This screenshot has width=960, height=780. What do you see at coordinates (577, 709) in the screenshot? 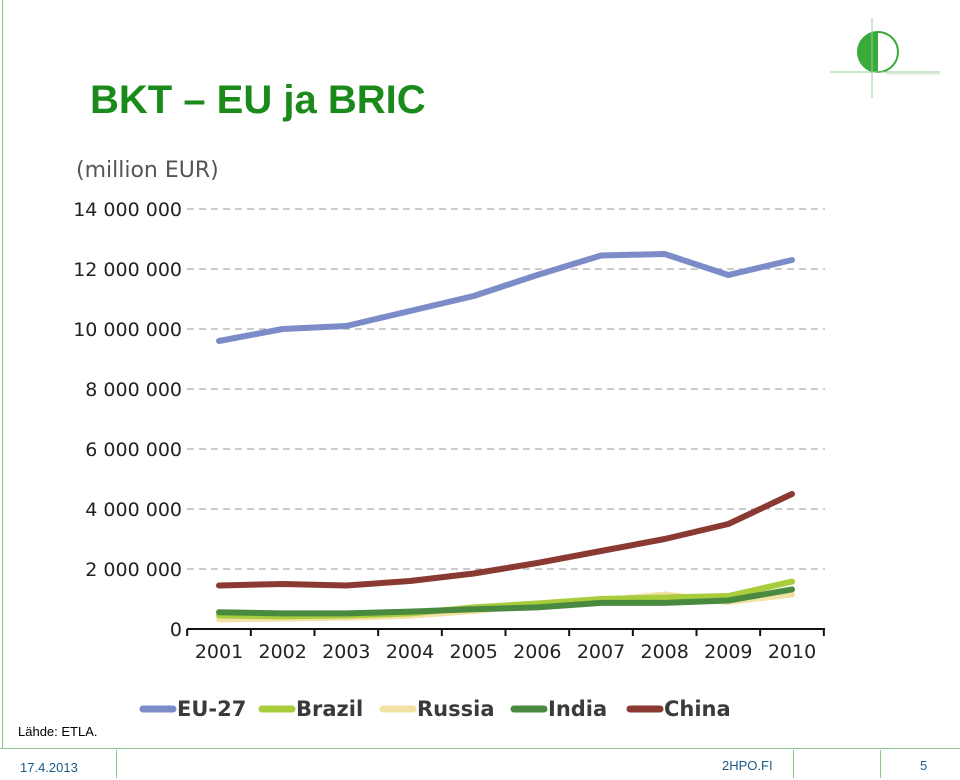
I see `legend-label-india: India` at bounding box center [577, 709].